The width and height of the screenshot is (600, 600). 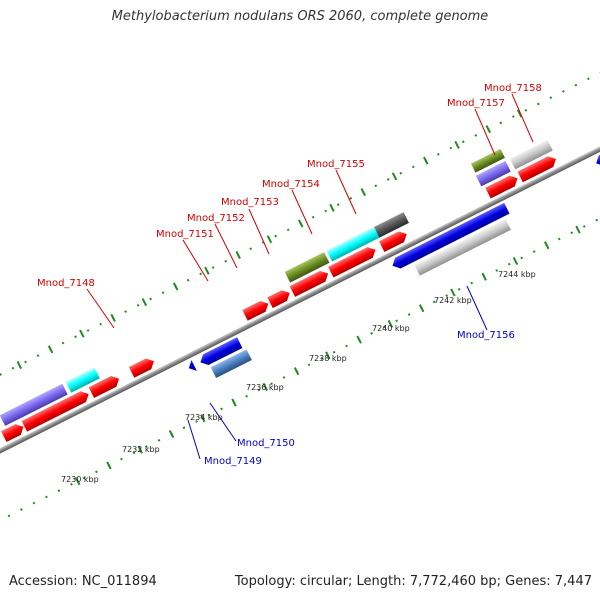 I want to click on gene-label-mnod-7149: Mnod_7149, so click(x=233, y=461).